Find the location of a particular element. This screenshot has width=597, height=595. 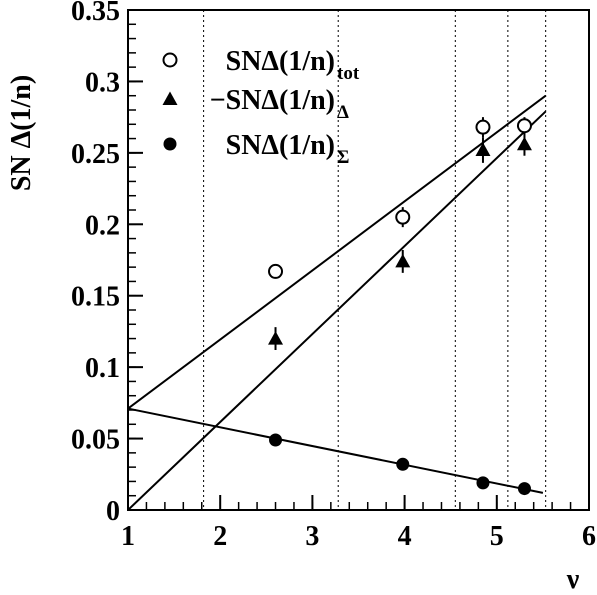

y-tick-label: 0.35 is located at coordinates (95, 13).